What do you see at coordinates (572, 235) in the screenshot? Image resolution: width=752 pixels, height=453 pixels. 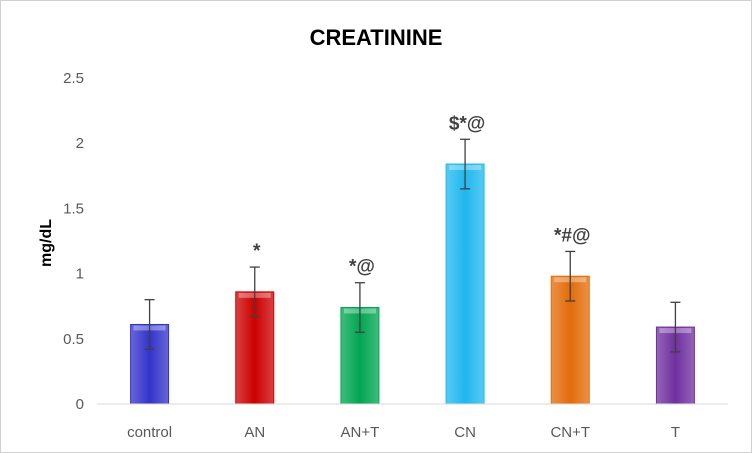 I see `significance-annotation: *#@` at bounding box center [572, 235].